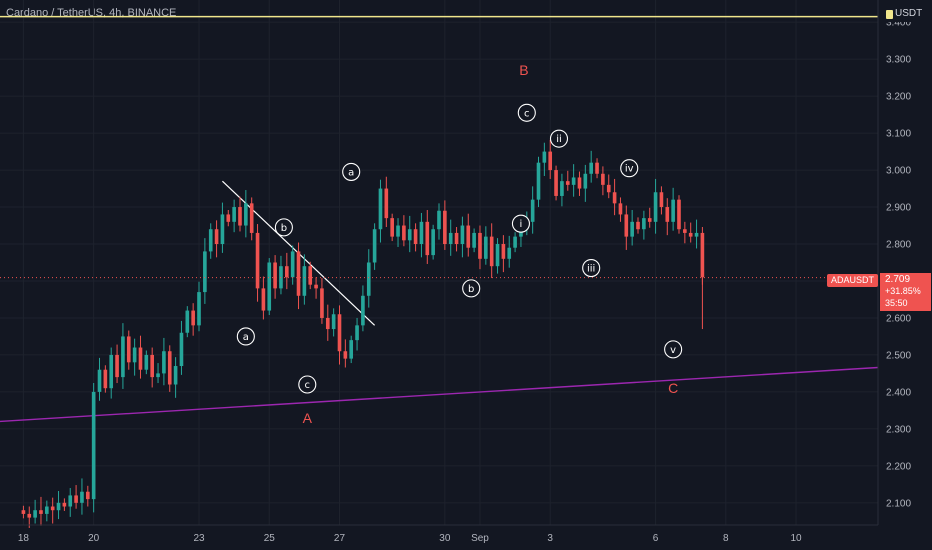 The height and width of the screenshot is (550, 932). Describe the element at coordinates (908, 14) in the screenshot. I see `currency-tag: USDT` at that location.